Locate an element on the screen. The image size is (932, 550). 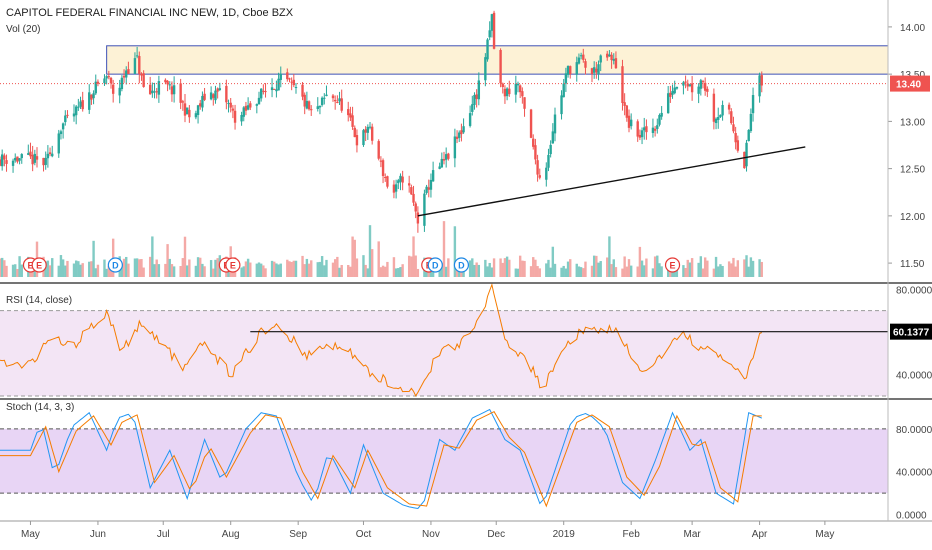
x-tick-label: Jun is located at coordinates (98, 534).